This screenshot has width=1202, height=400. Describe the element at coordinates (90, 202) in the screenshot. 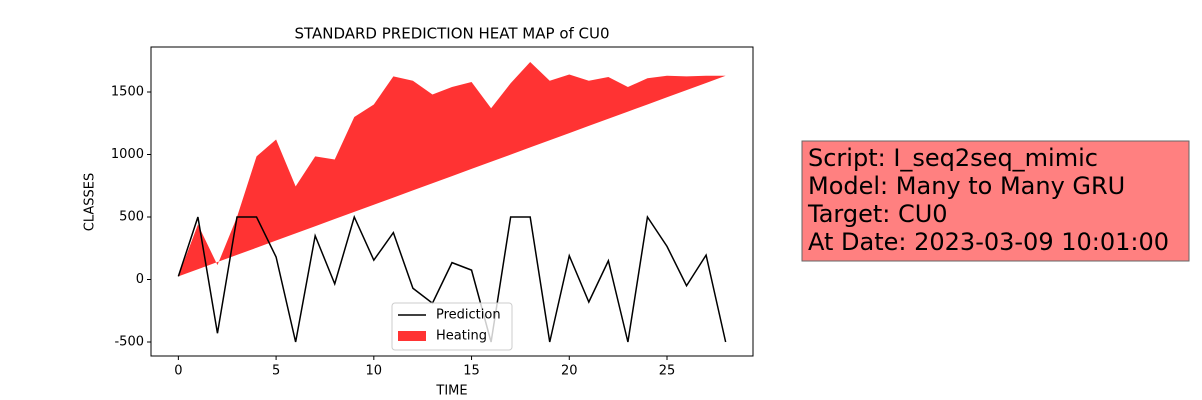

I see `y-axis-label: CLASSES` at that location.